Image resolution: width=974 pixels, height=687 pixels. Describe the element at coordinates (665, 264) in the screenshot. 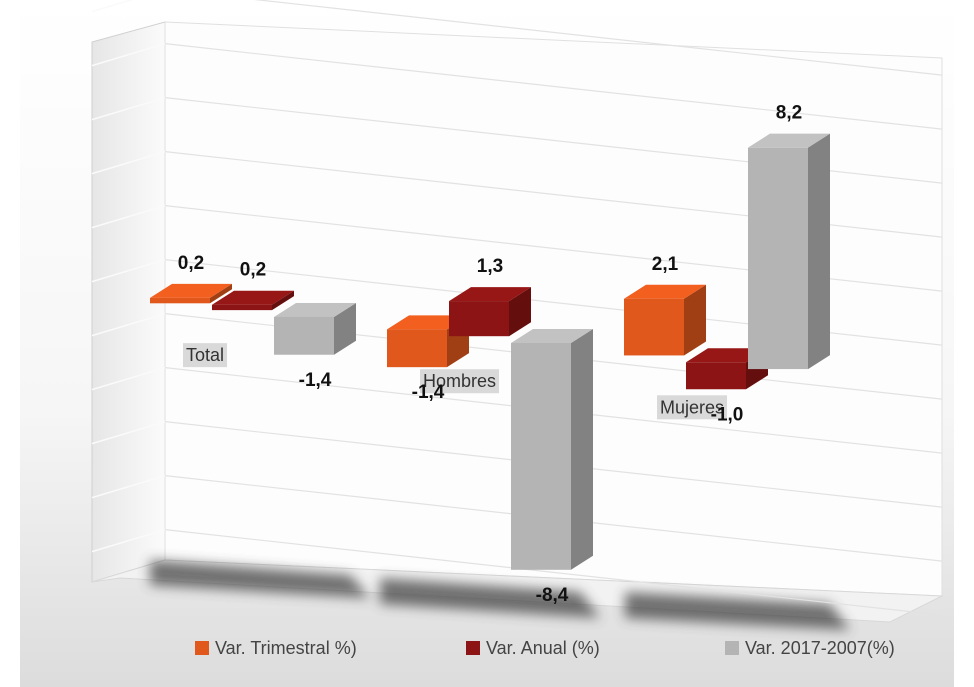

I see `value-label: 2,1` at that location.